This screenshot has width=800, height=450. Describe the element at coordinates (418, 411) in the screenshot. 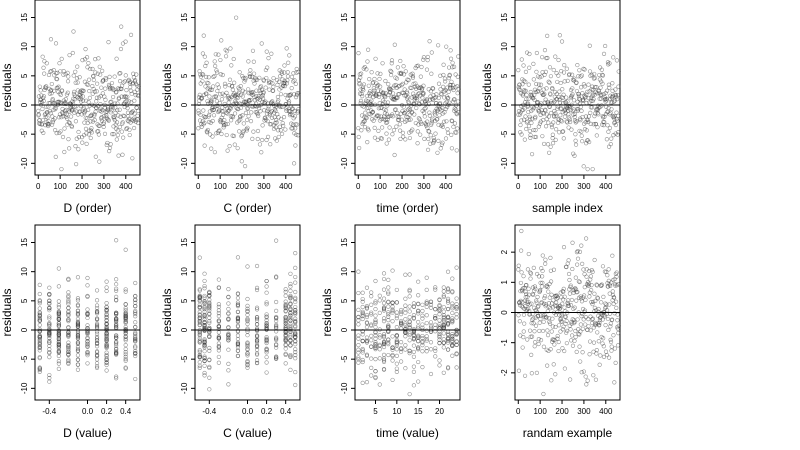

I see `x-tick-label: 15` at that location.